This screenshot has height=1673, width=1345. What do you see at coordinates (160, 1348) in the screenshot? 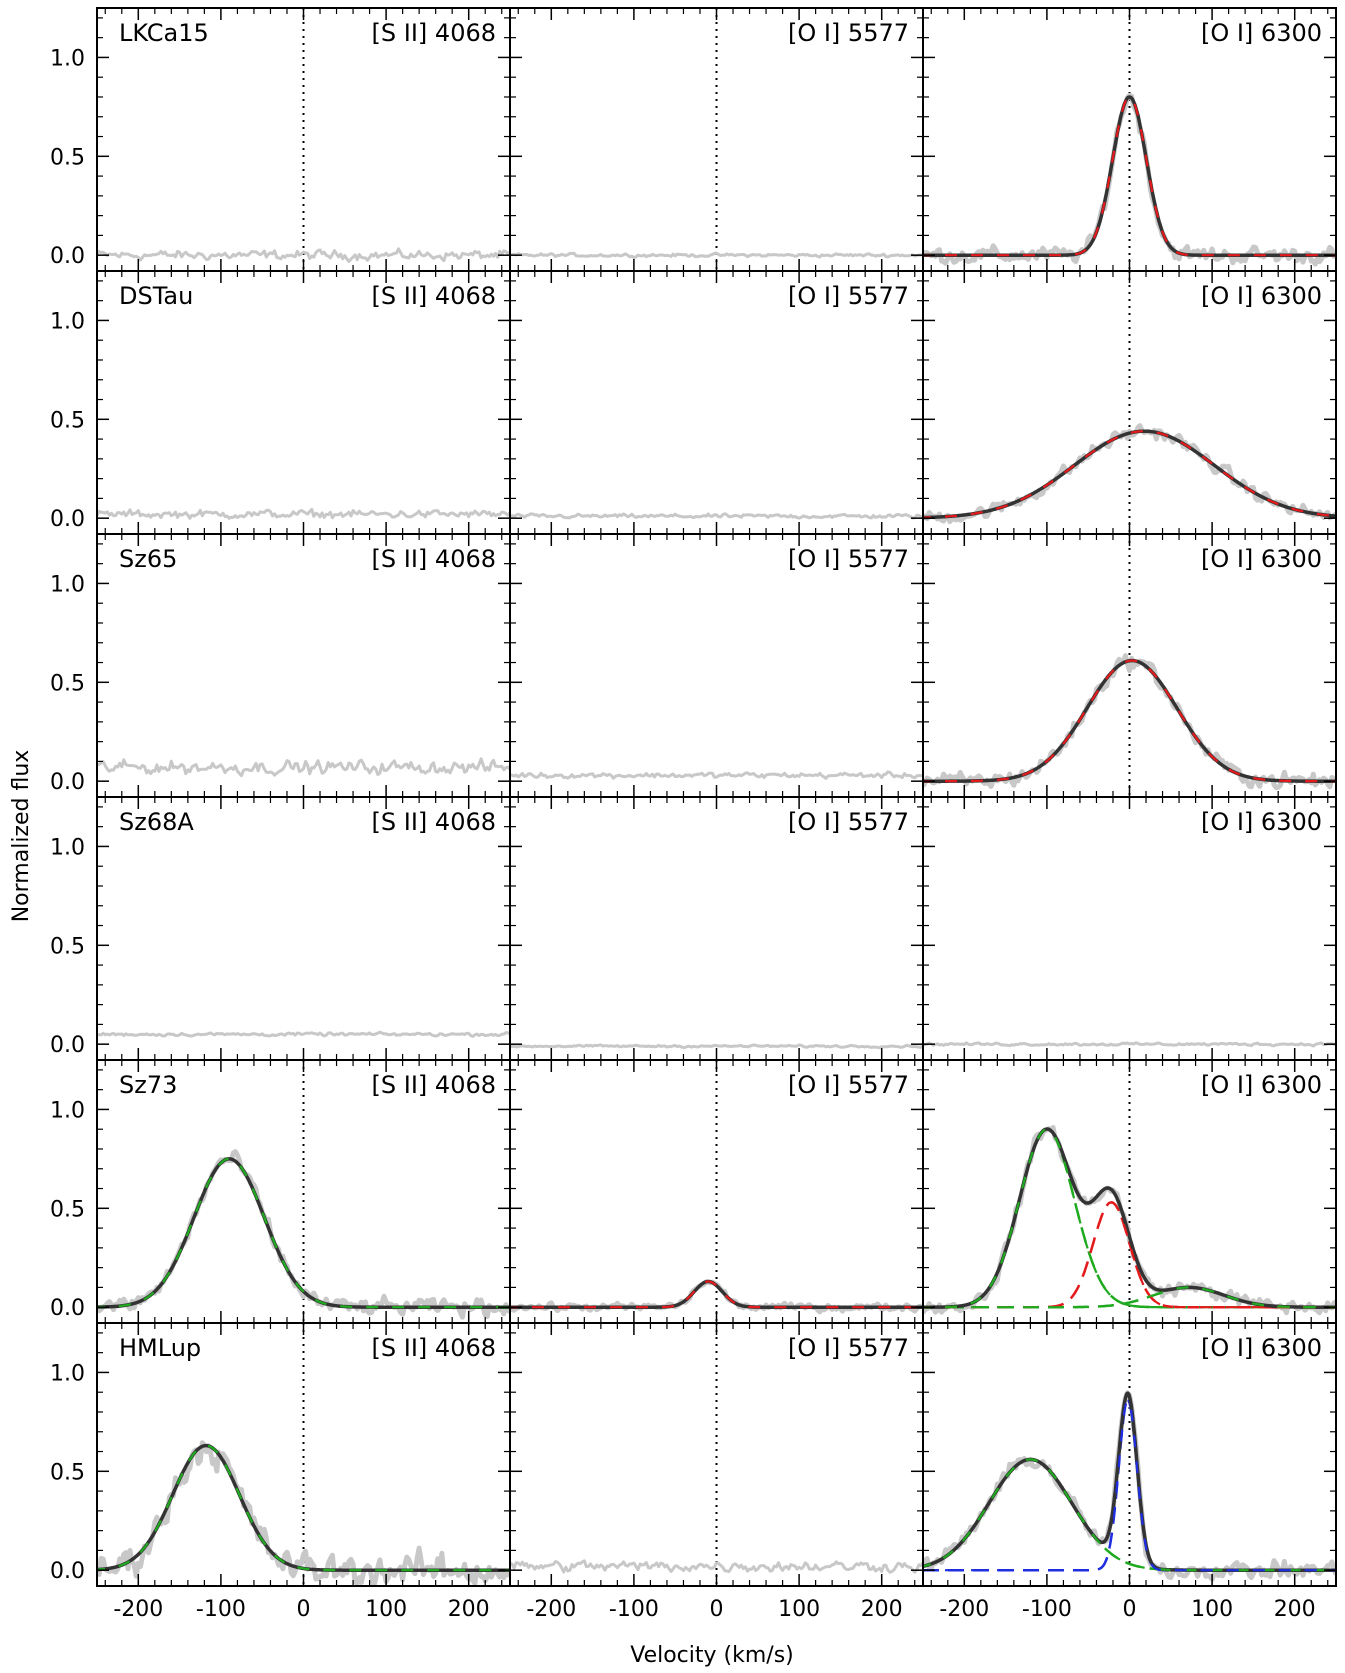
I see `star-name-label: HMLup` at bounding box center [160, 1348].